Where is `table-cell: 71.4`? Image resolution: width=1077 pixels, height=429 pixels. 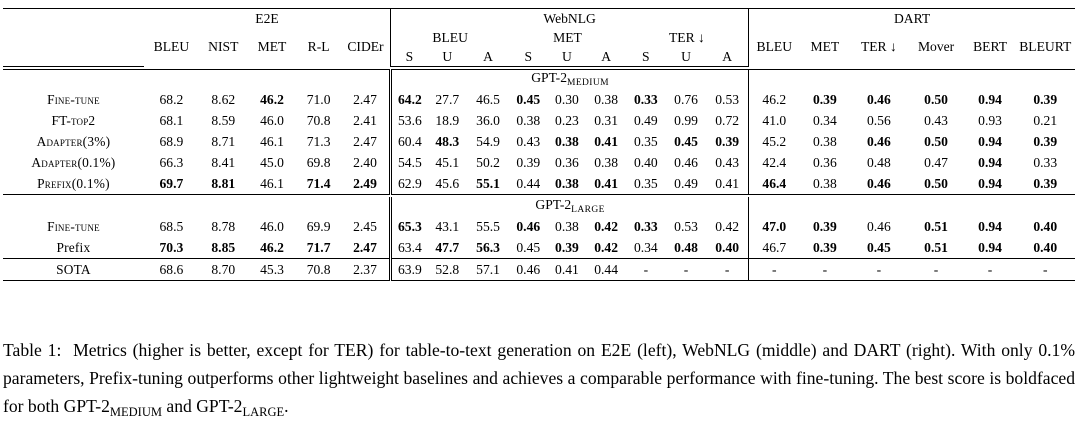 table-cell: 71.4 is located at coordinates (318, 184).